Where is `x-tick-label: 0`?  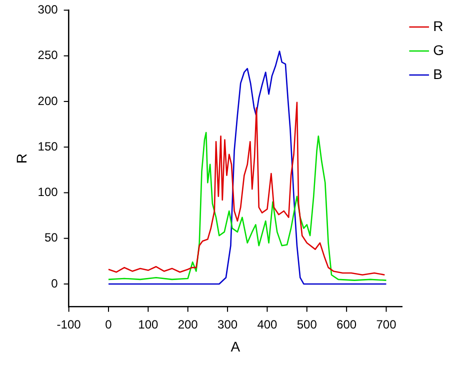 x-tick-label: 0 is located at coordinates (108, 324).